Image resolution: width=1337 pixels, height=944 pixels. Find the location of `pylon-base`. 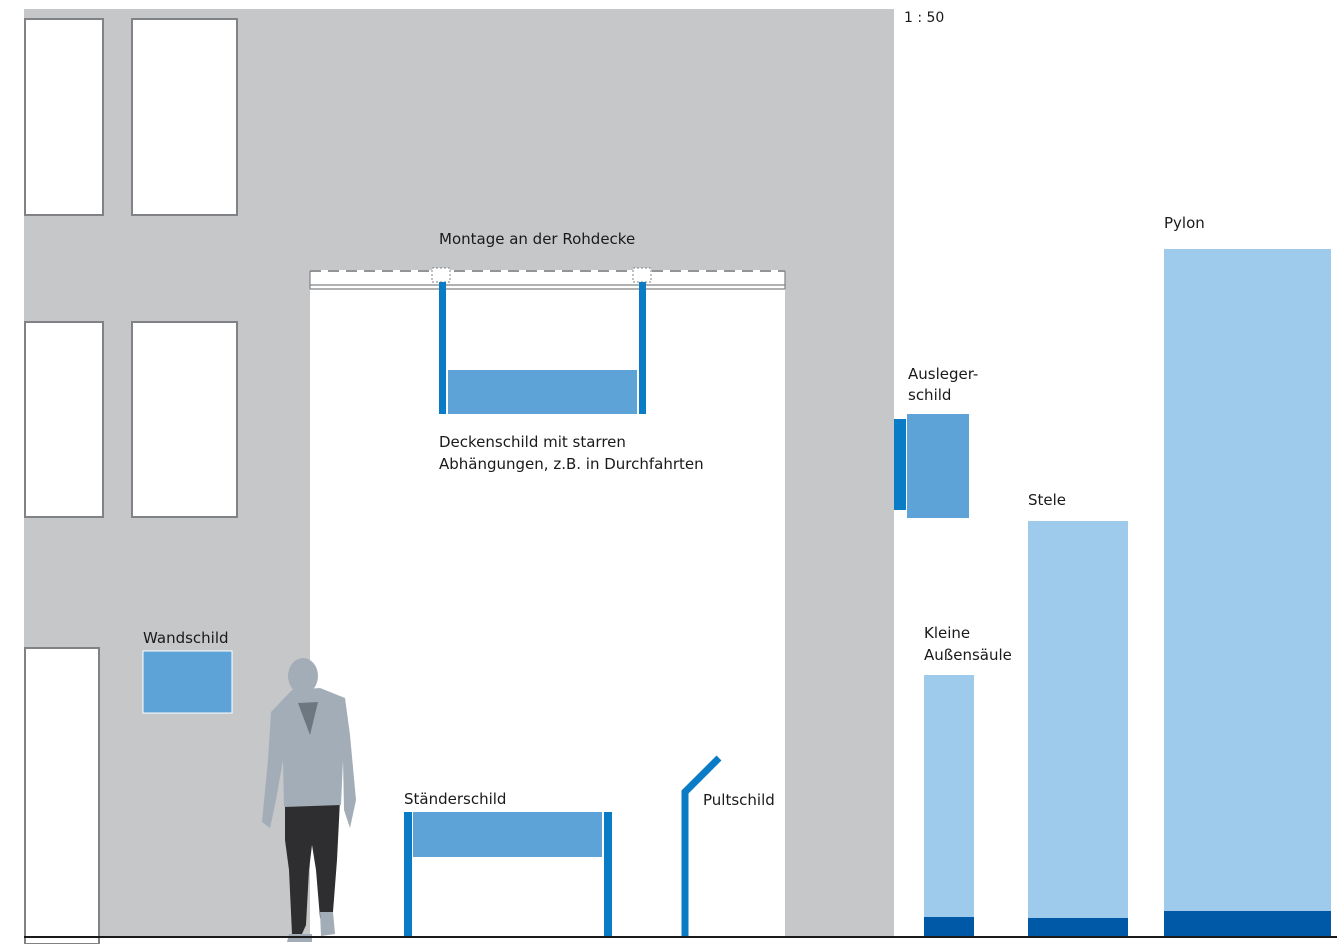

pylon-base is located at coordinates (1247, 924).